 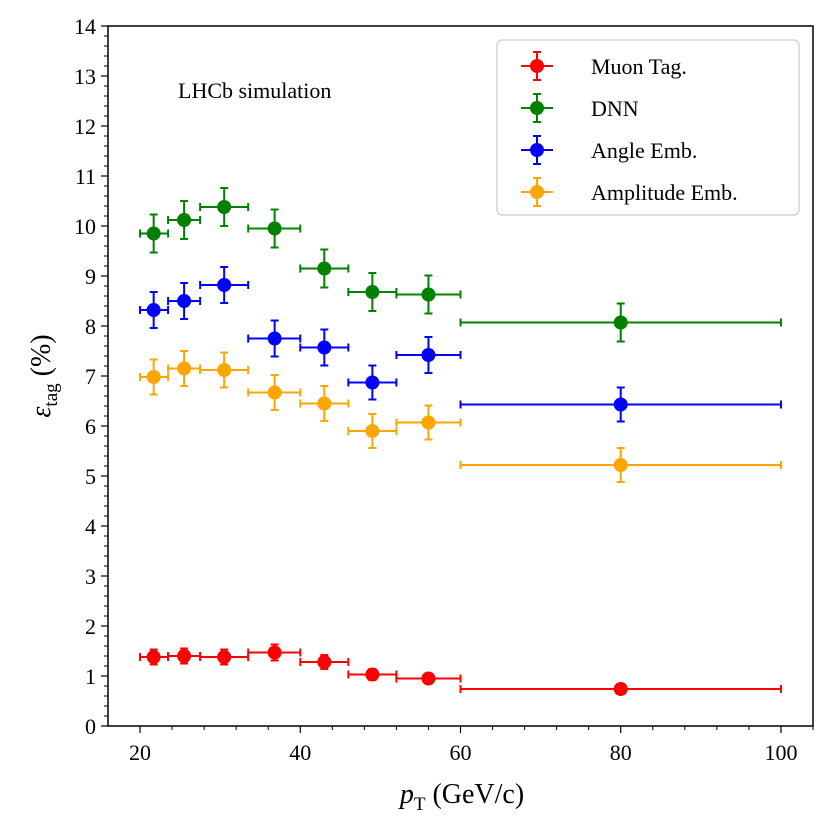 I want to click on series-muon-tag, so click(x=460, y=669).